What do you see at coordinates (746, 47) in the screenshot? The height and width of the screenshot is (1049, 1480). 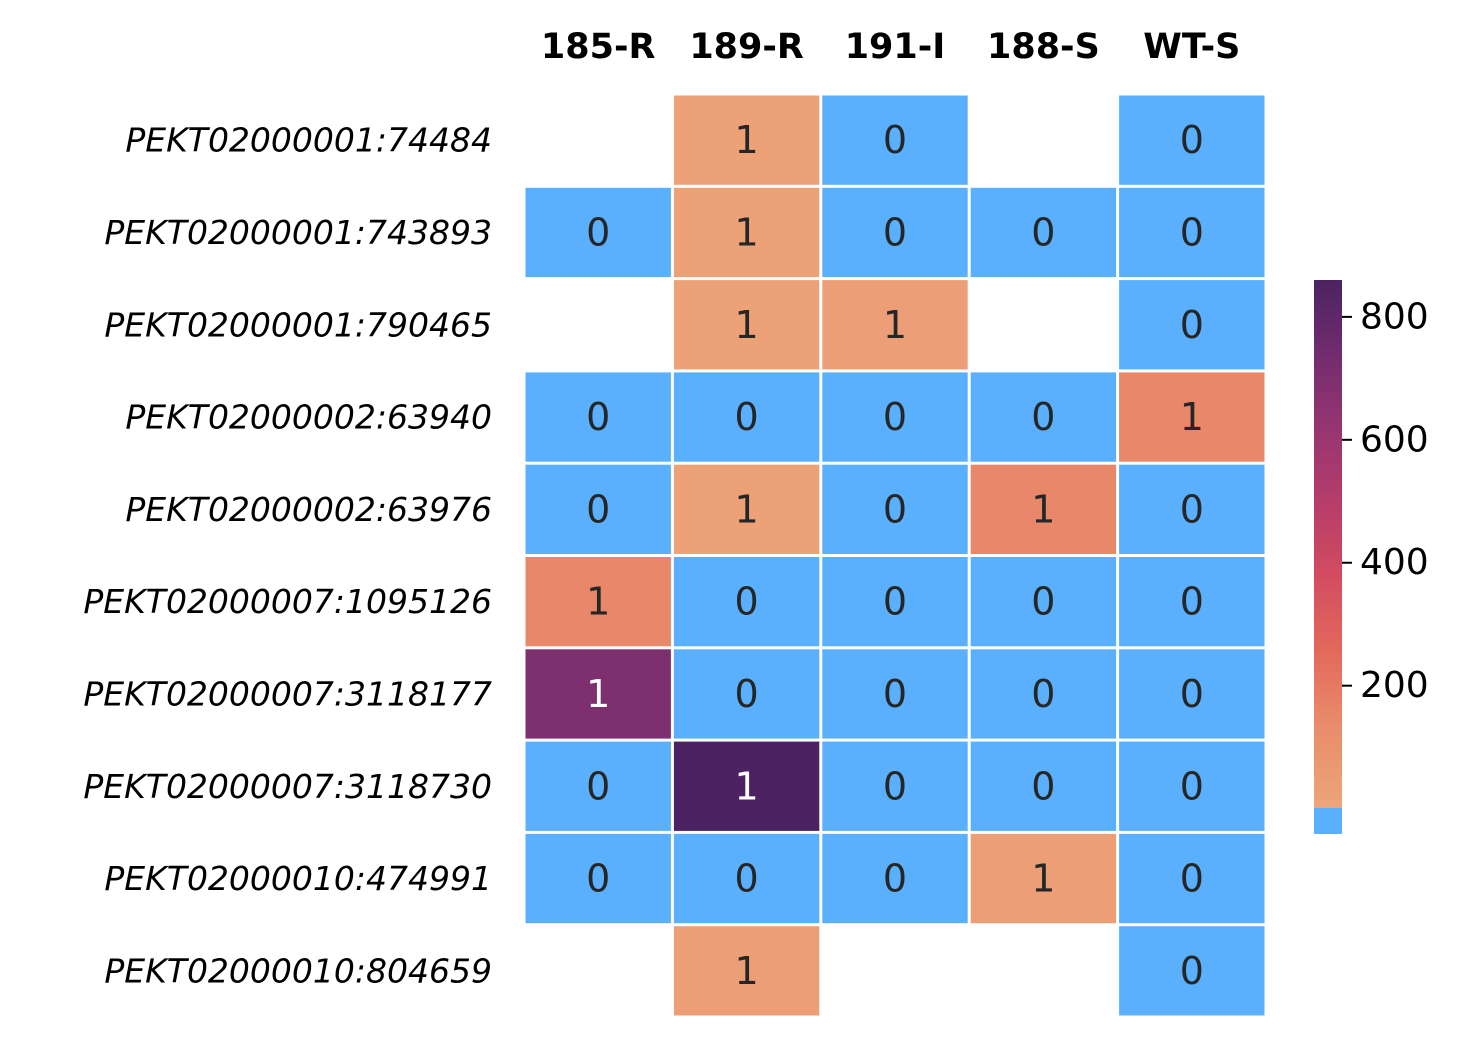 I see `column-label: 189-R` at bounding box center [746, 47].